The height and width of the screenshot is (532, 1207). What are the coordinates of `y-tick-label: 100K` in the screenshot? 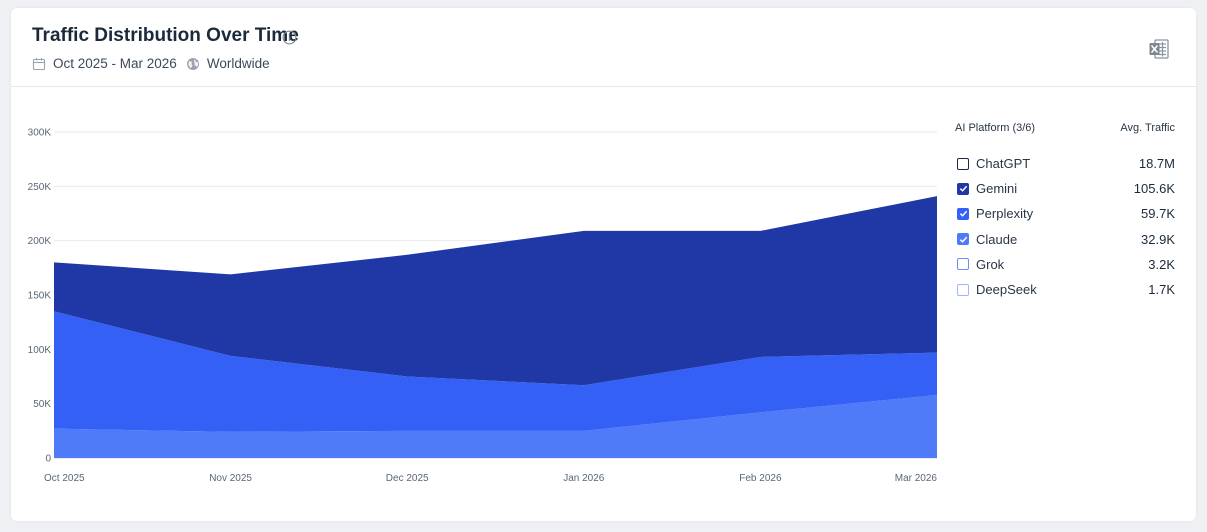 It's located at (40, 350).